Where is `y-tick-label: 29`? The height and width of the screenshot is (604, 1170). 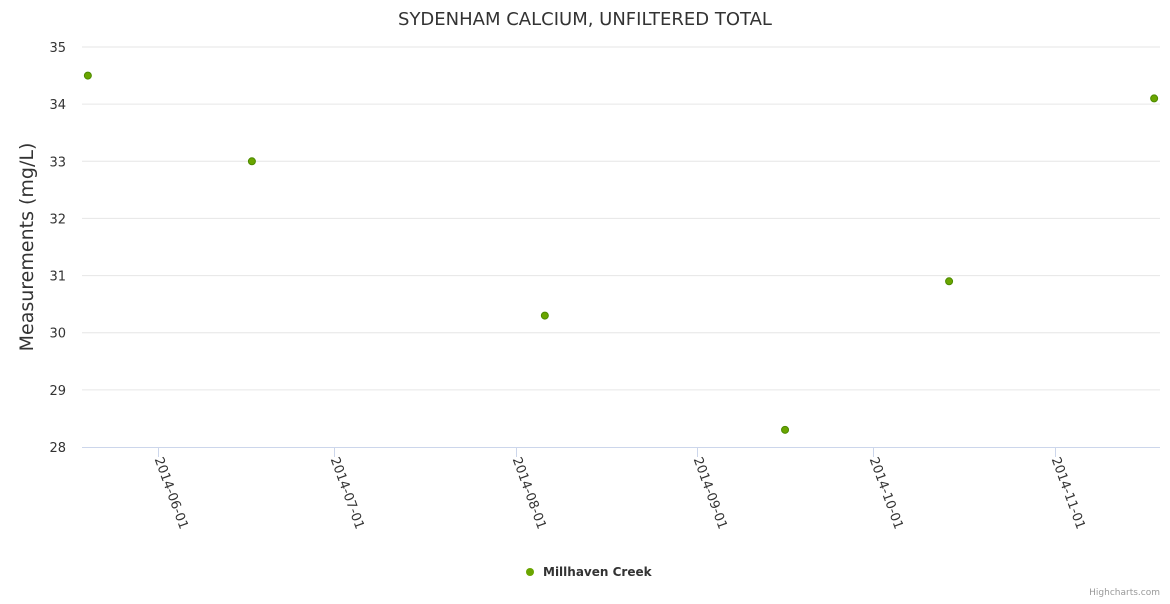
y-tick-label: 29 is located at coordinates (57, 391).